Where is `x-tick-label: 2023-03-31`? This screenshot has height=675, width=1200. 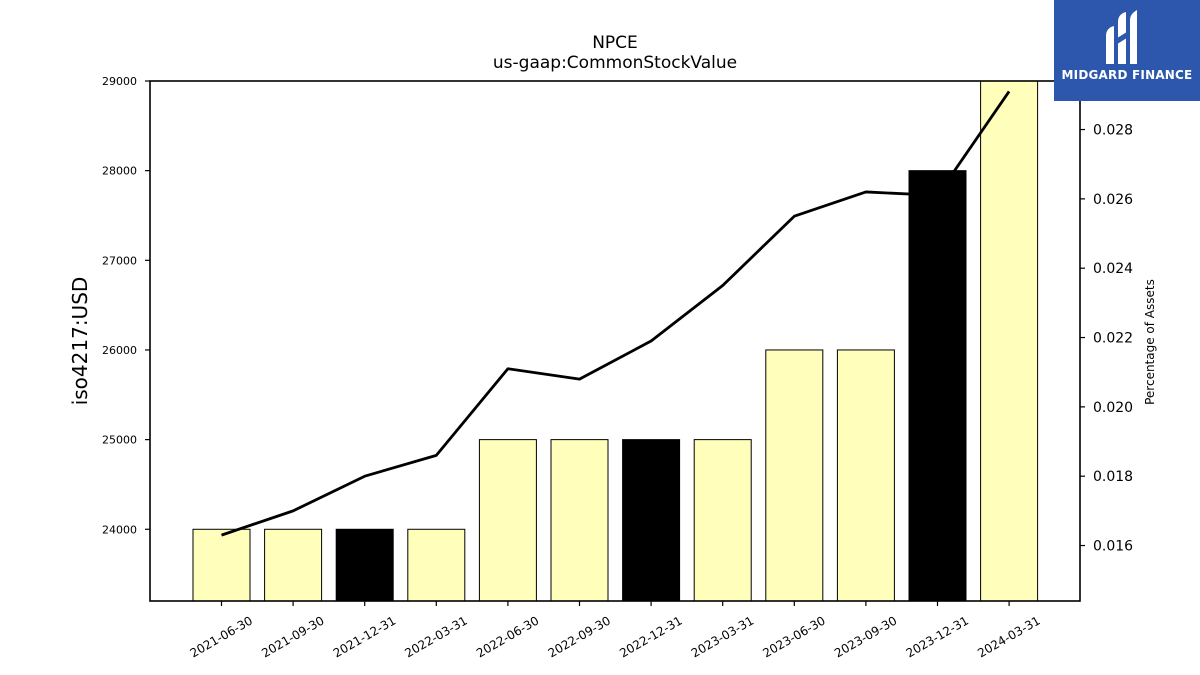
x-tick-label: 2023-03-31 is located at coordinates (722, 636).